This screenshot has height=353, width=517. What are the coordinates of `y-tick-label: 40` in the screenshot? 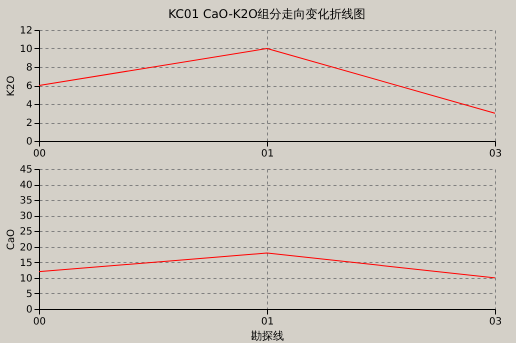 It's located at (26, 186).